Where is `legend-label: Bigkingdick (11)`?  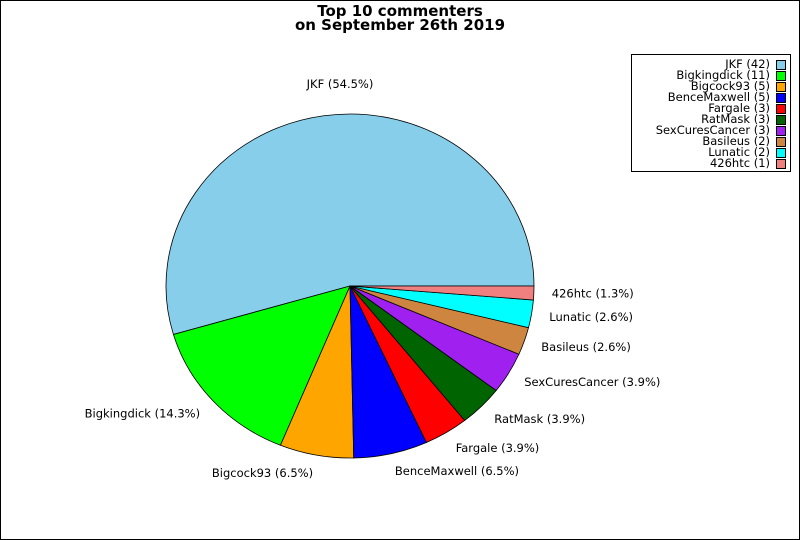 legend-label: Bigkingdick (11) is located at coordinates (723, 75).